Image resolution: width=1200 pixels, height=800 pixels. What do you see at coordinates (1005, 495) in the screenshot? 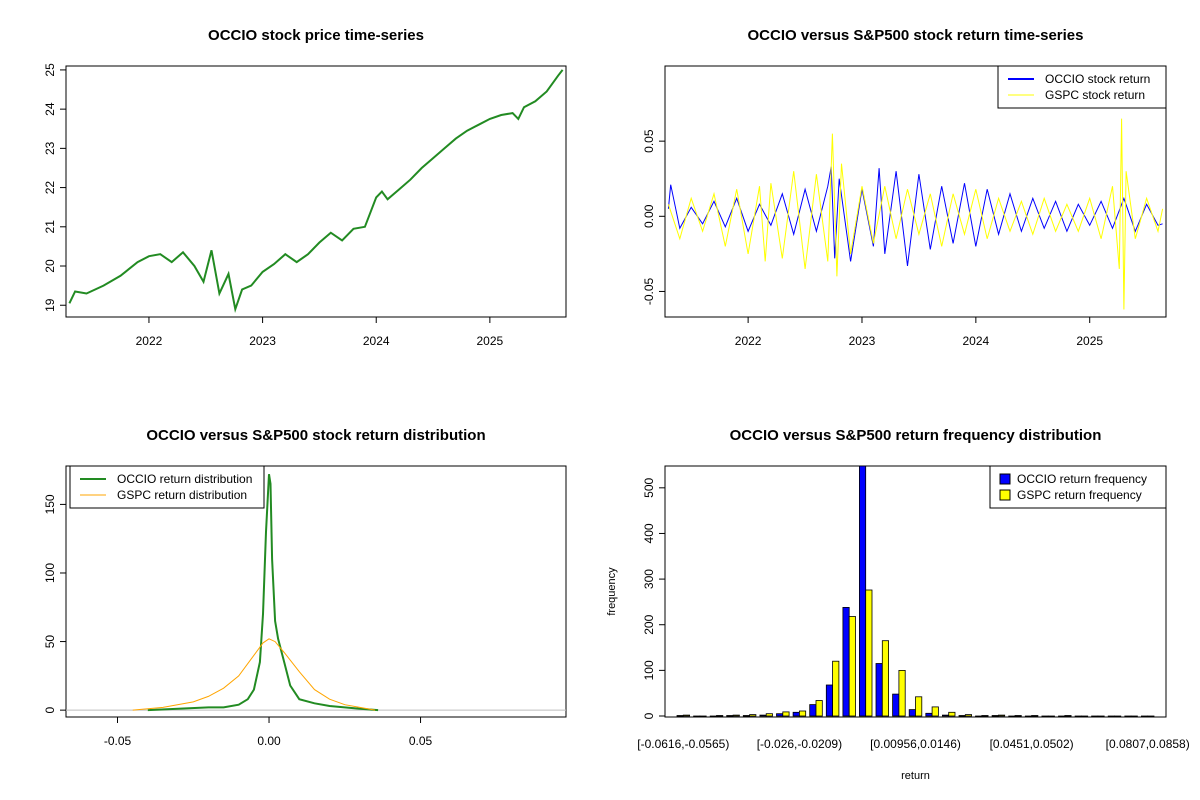
I see `legend-swatch` at bounding box center [1005, 495].